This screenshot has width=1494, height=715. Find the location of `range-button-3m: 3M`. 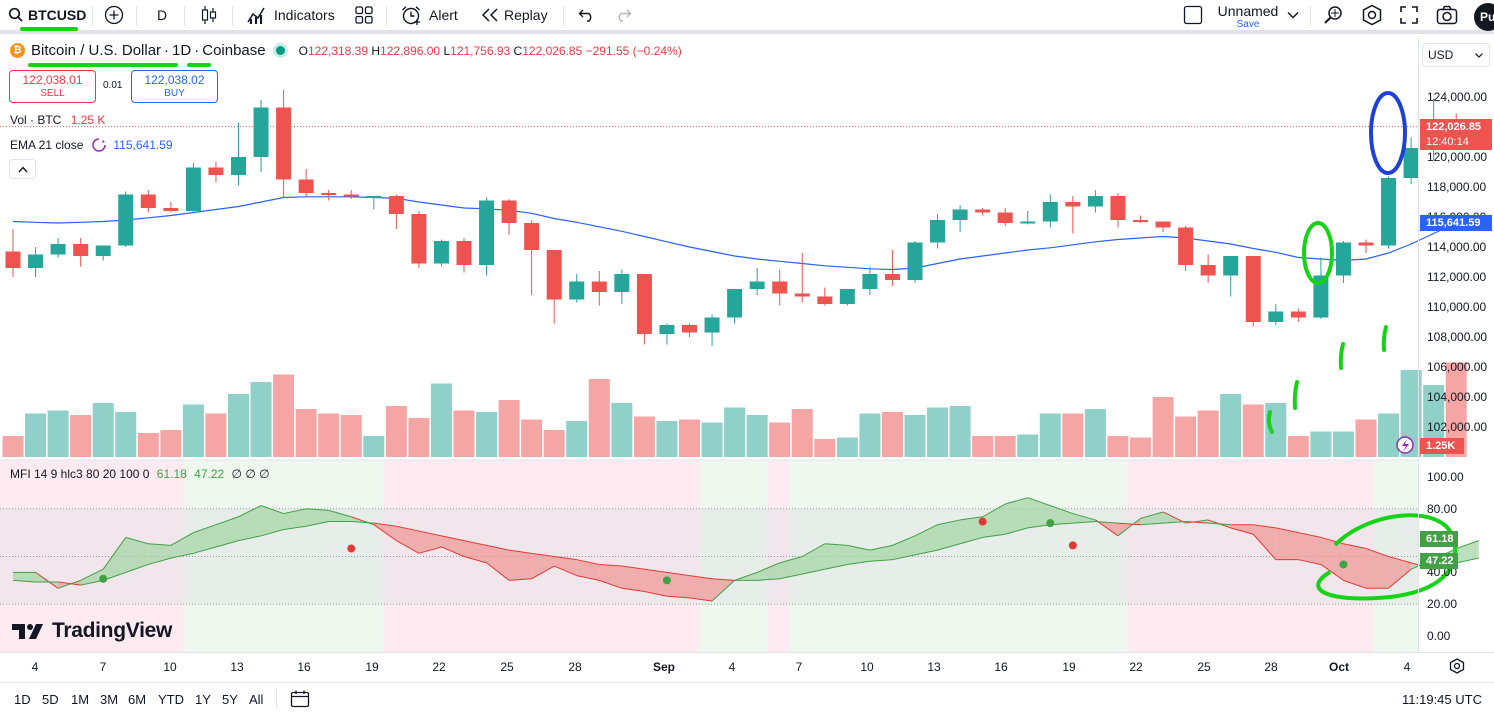

range-button-3m: 3M is located at coordinates (109, 699).